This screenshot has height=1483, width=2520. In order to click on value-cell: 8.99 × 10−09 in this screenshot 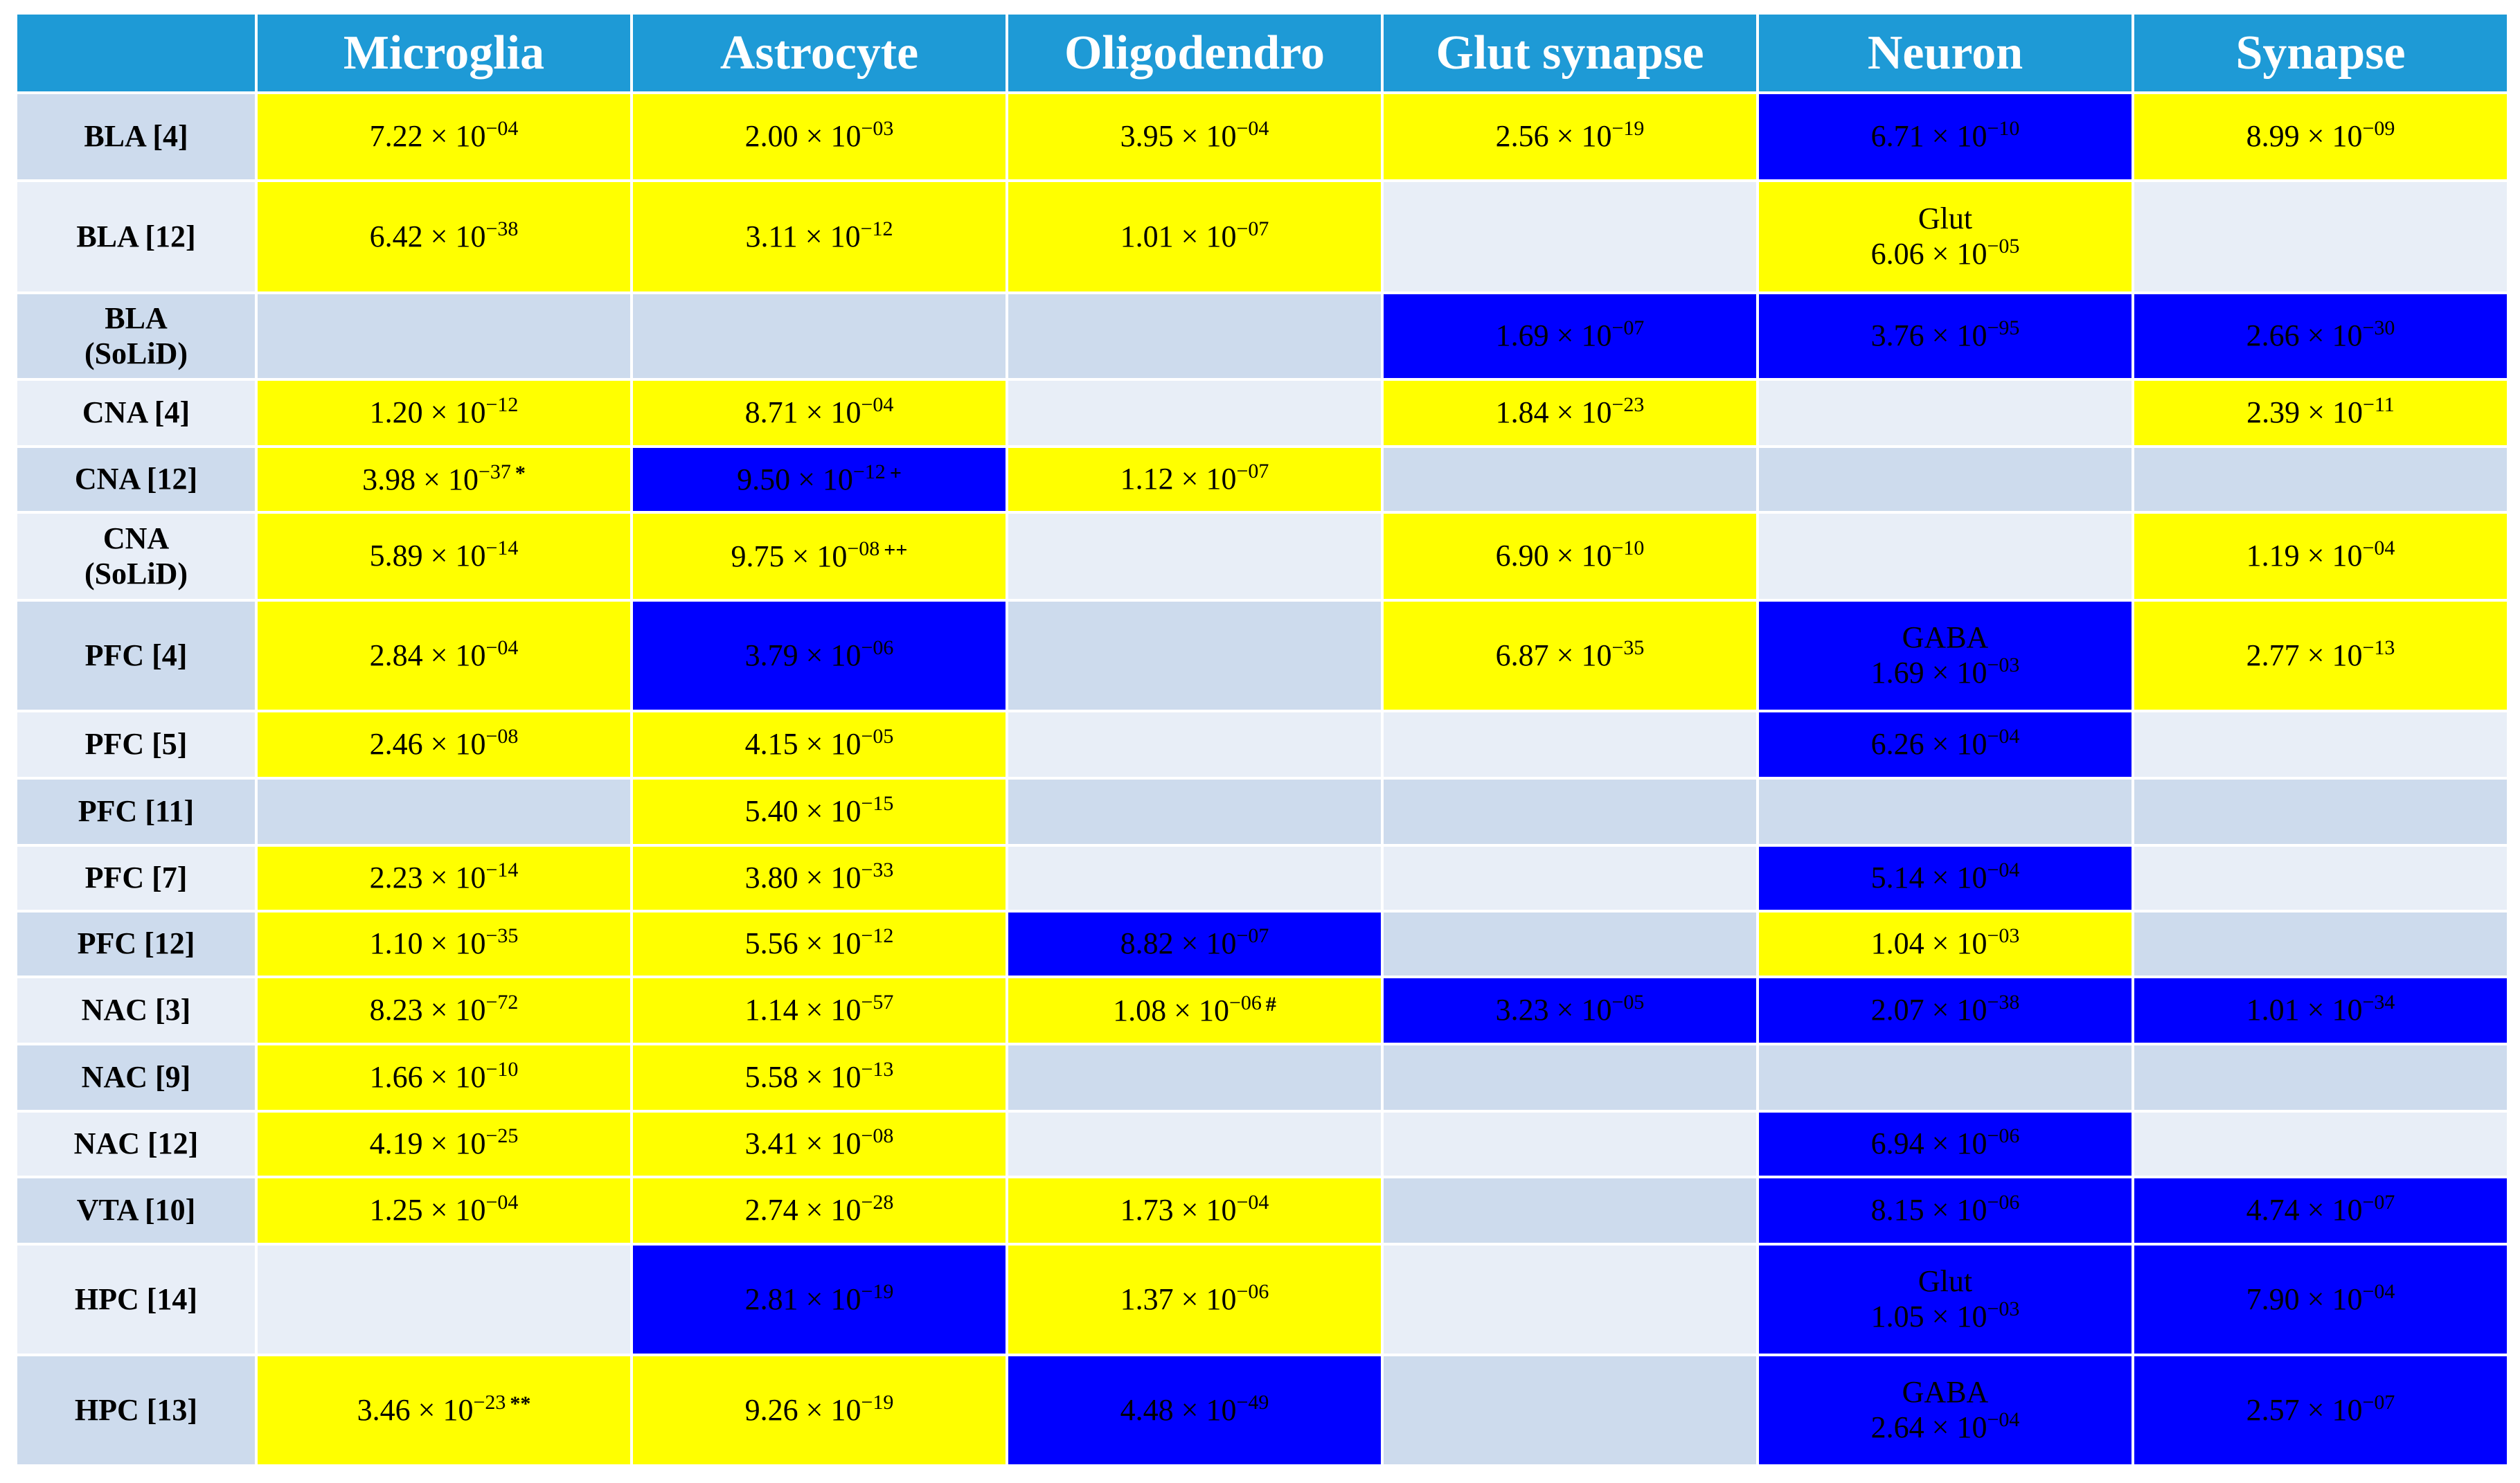, I will do `click(2320, 136)`.